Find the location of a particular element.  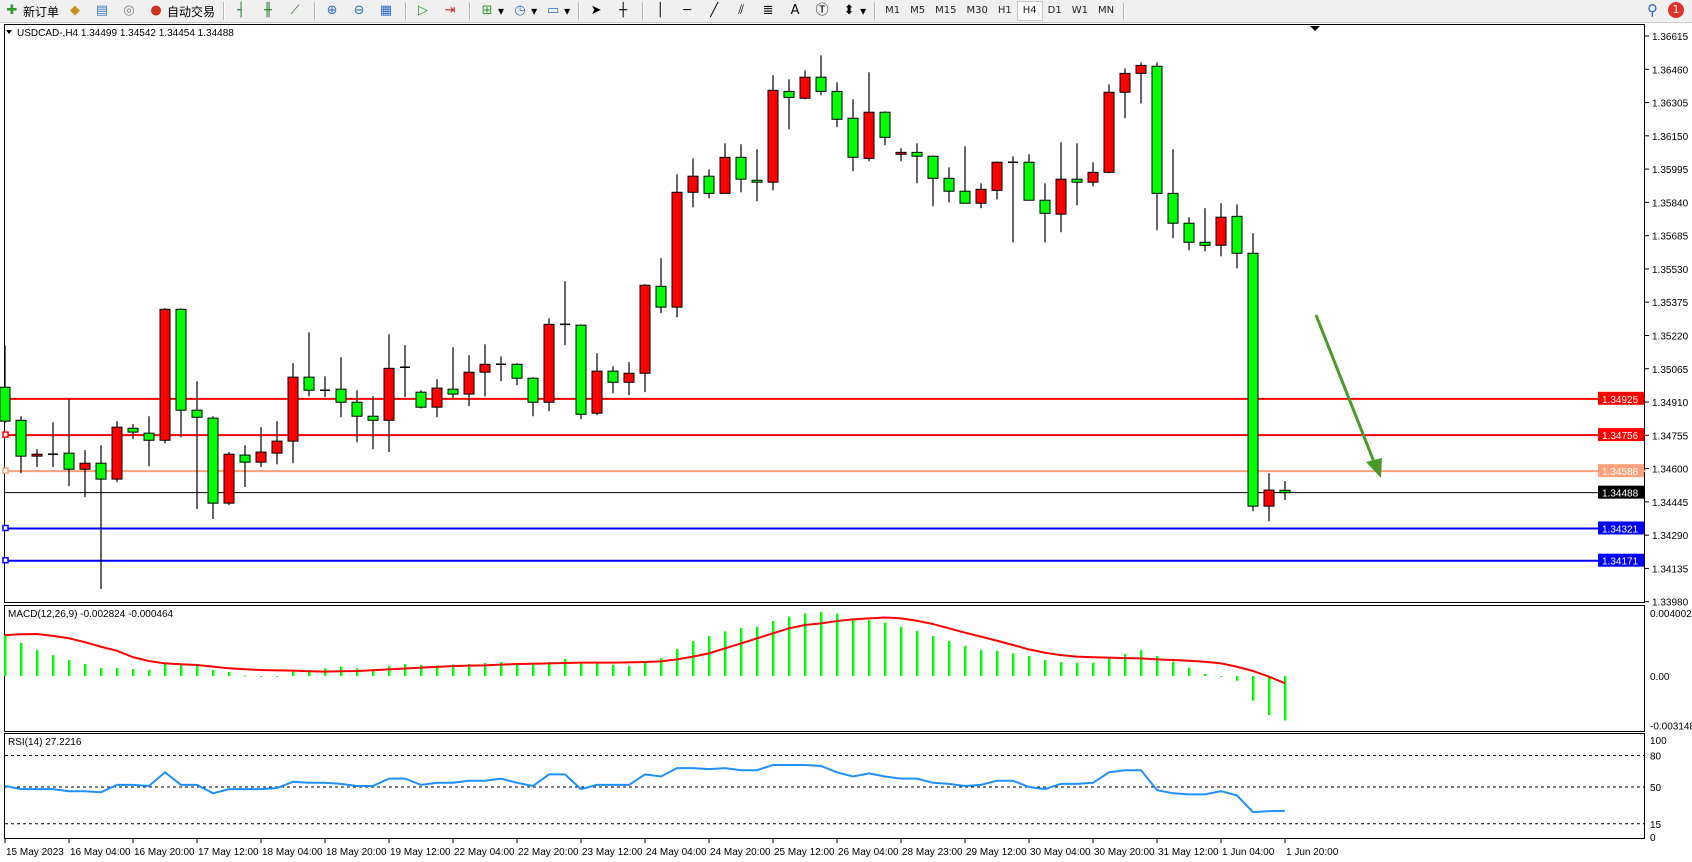

market-watch-button: ◆ is located at coordinates (76, 11).